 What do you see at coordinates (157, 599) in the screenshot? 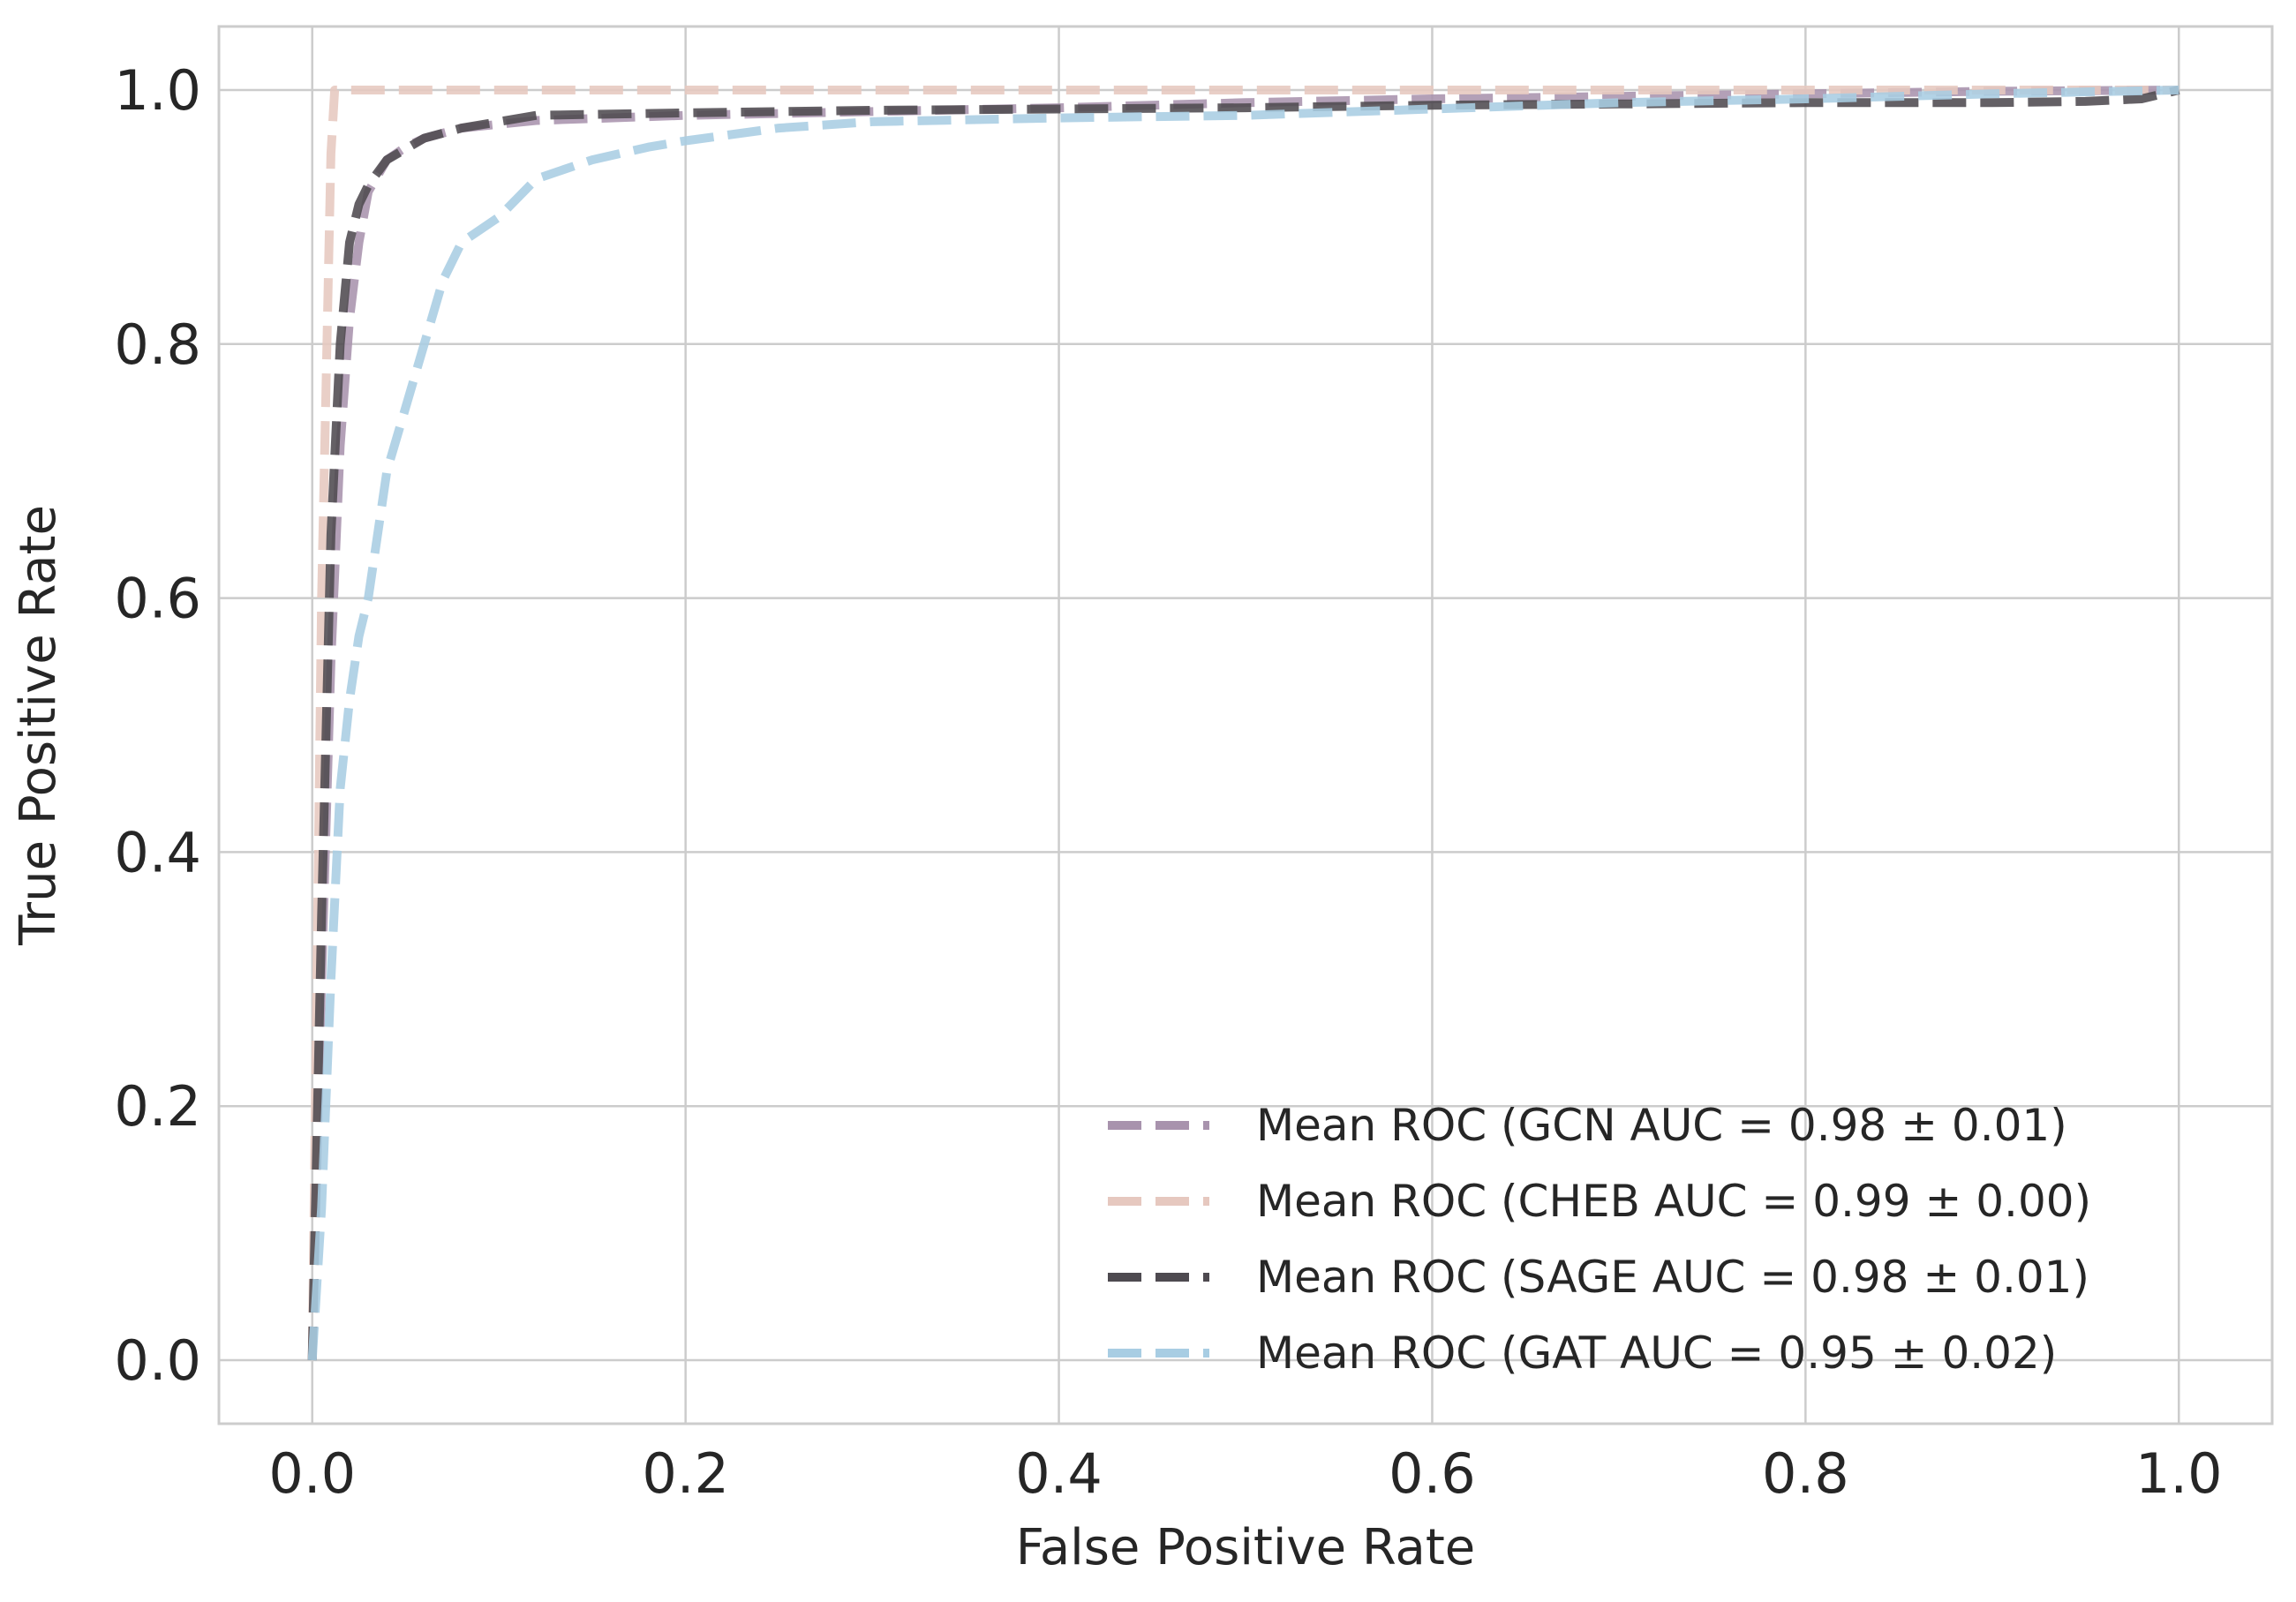
I see `y-tick-label: 0.6` at bounding box center [157, 599].